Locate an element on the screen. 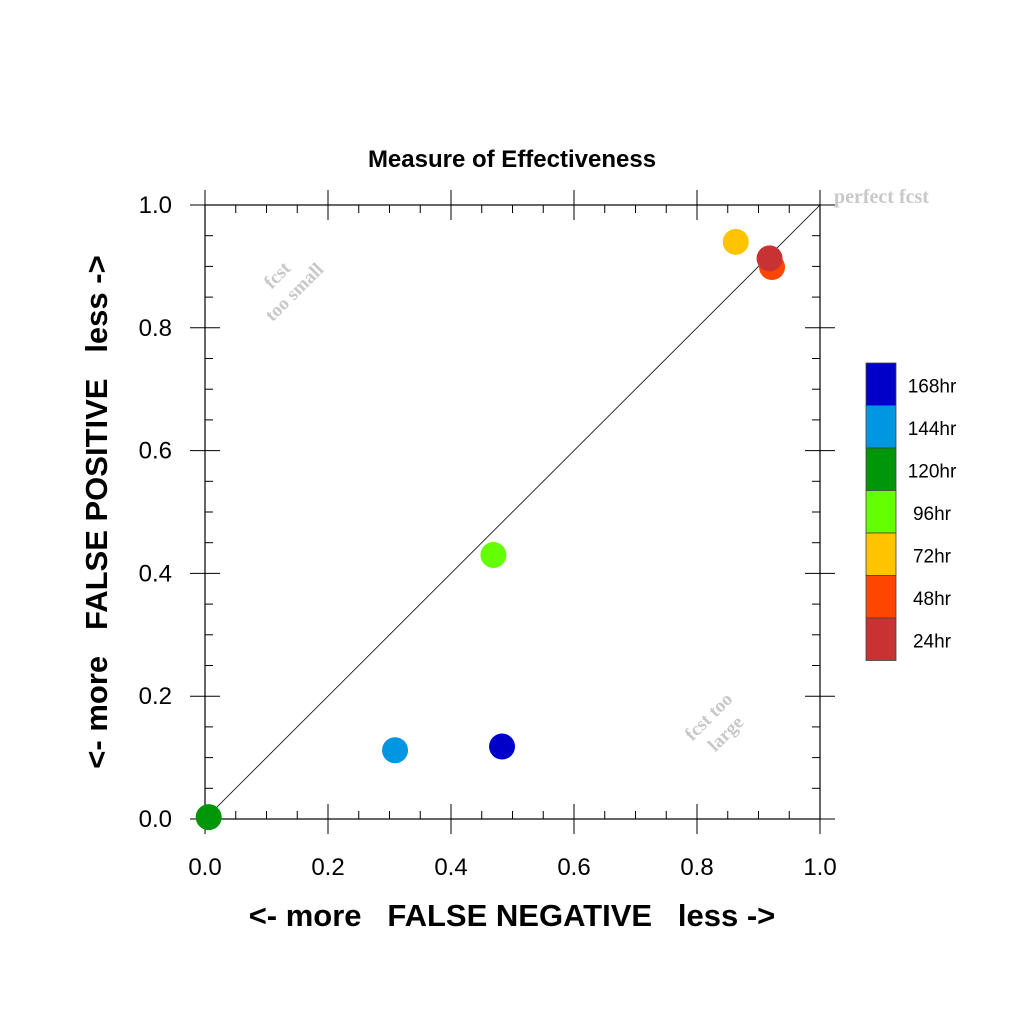  legend-swatch-24hr is located at coordinates (881, 639).